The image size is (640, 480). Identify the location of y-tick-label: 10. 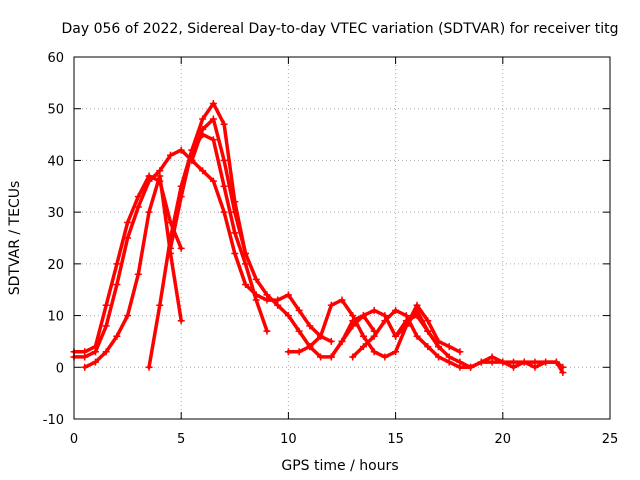
(55, 317).